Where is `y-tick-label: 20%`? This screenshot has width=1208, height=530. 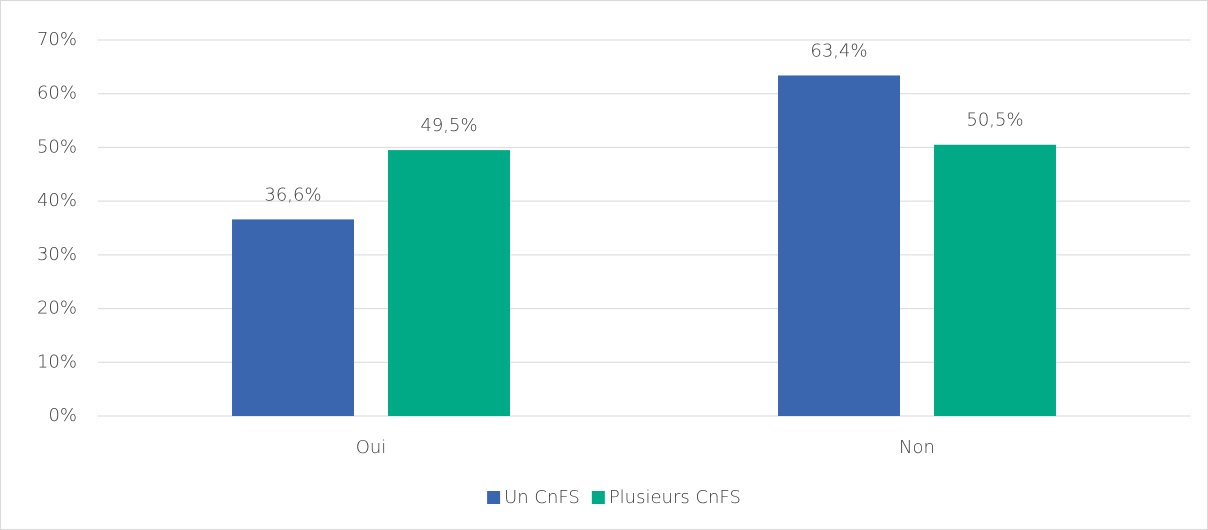
y-tick-label: 20% is located at coordinates (57, 308).